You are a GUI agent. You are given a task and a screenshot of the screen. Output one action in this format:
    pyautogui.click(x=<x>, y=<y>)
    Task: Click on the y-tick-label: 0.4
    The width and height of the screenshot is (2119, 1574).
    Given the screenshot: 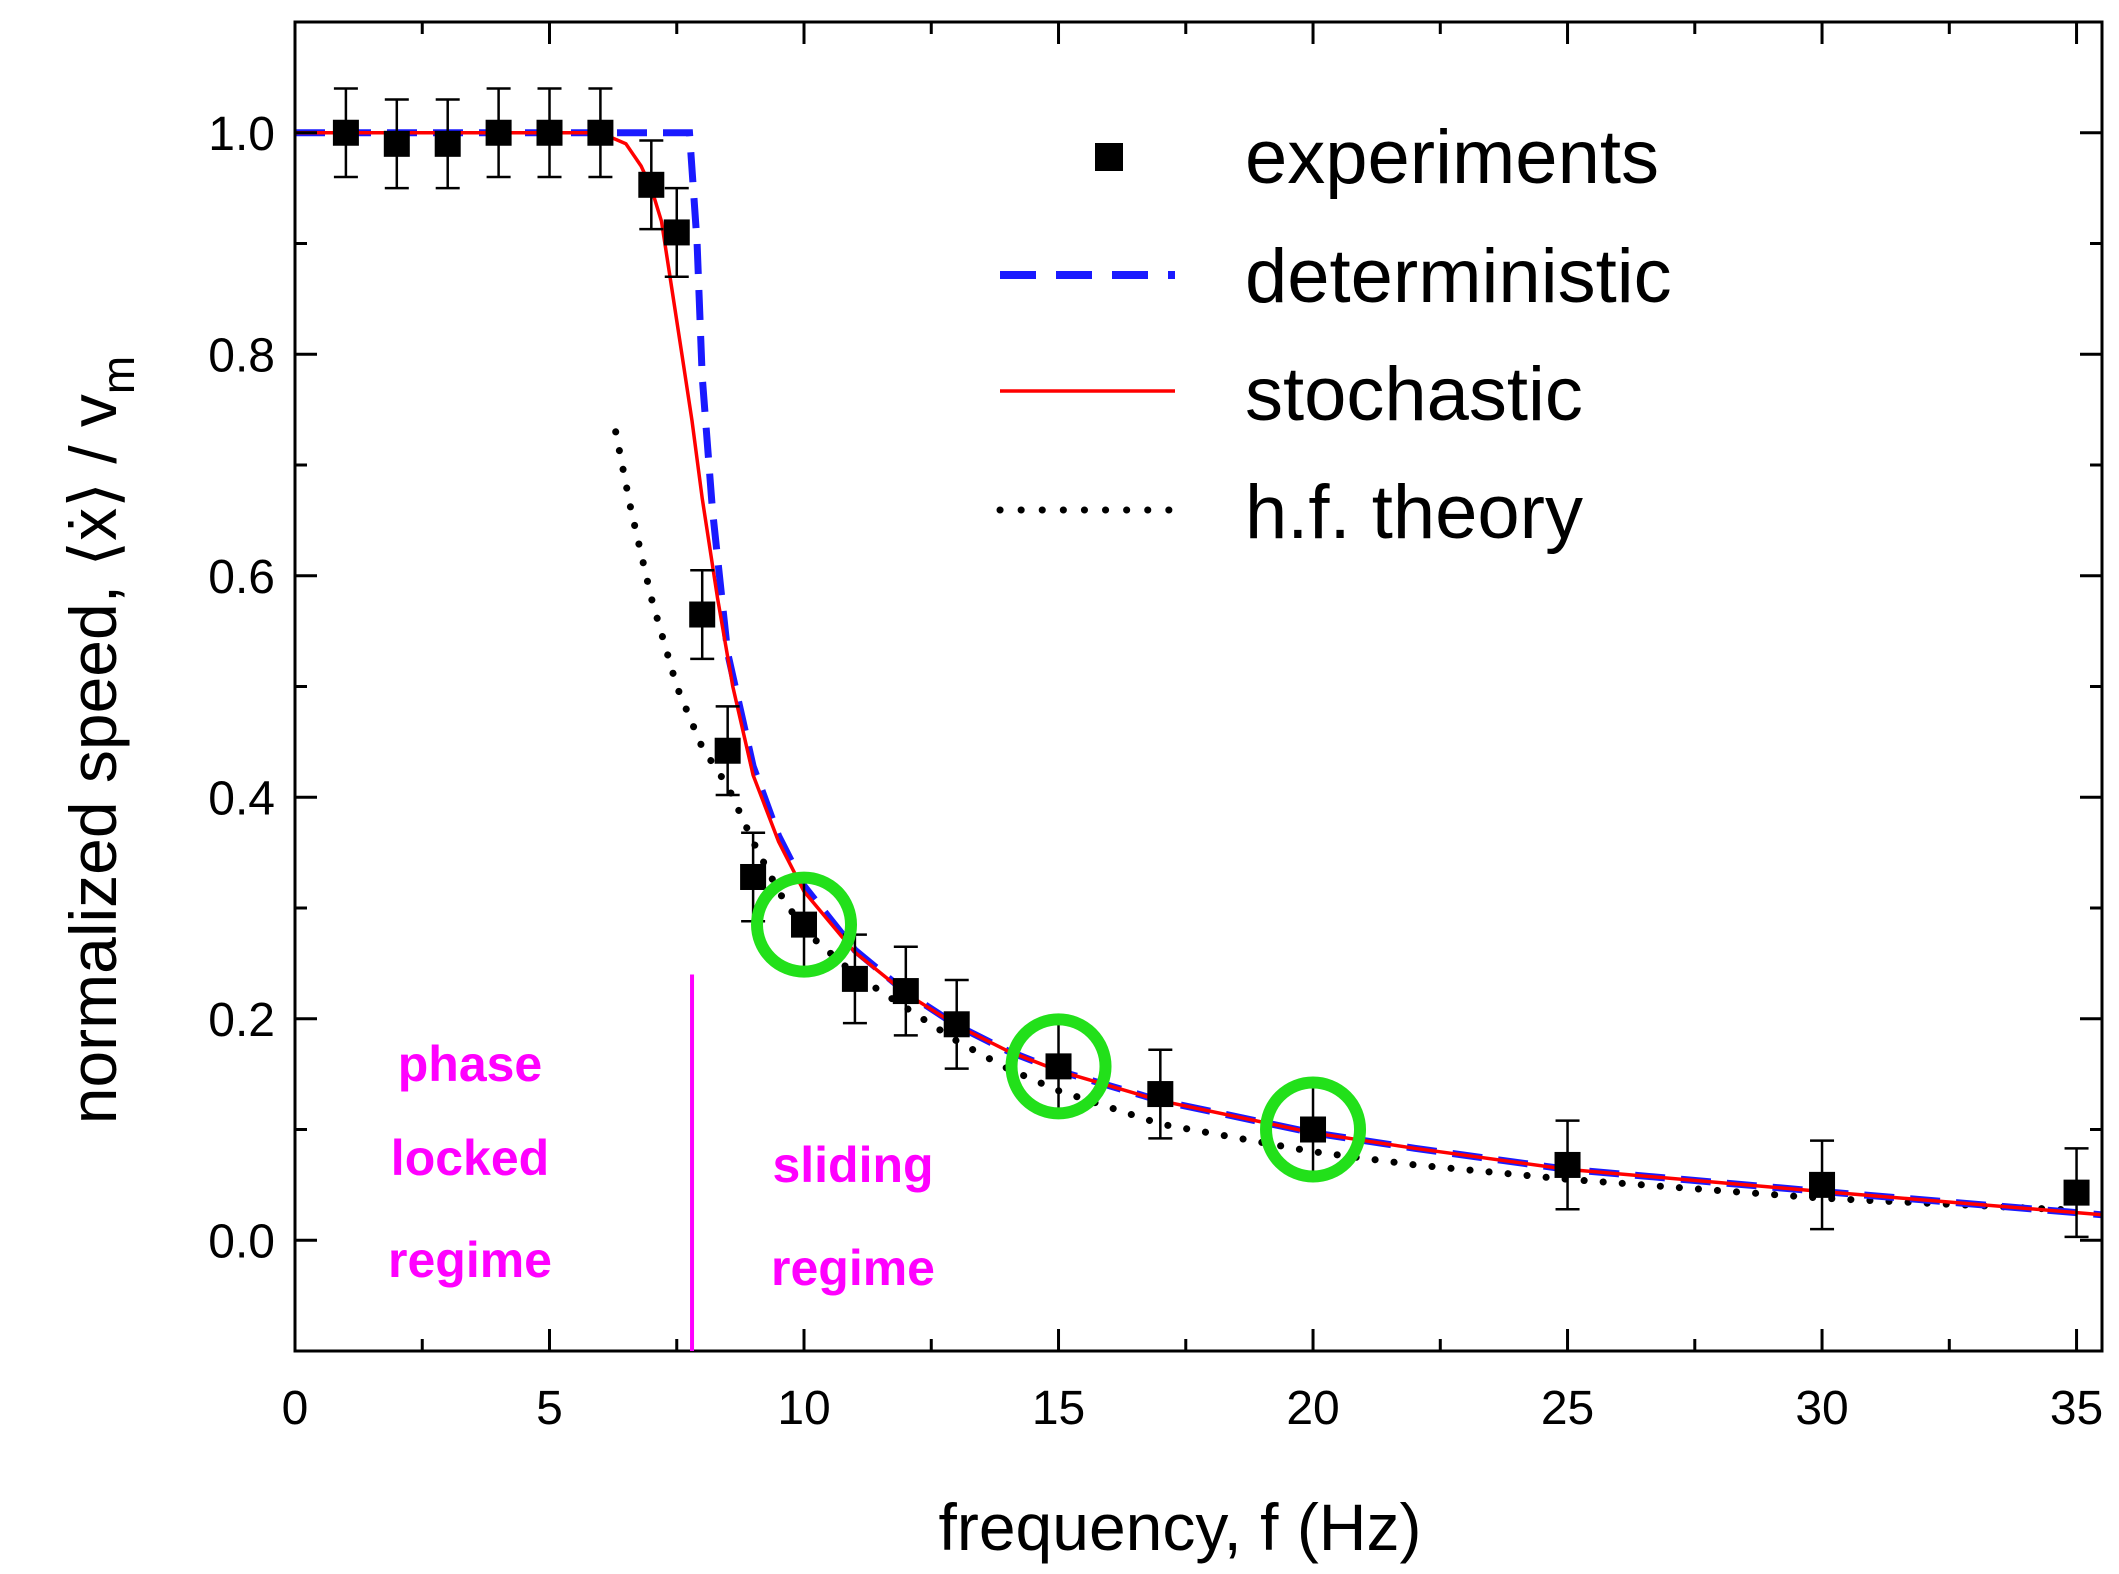 What is the action you would take?
    pyautogui.click(x=241, y=798)
    